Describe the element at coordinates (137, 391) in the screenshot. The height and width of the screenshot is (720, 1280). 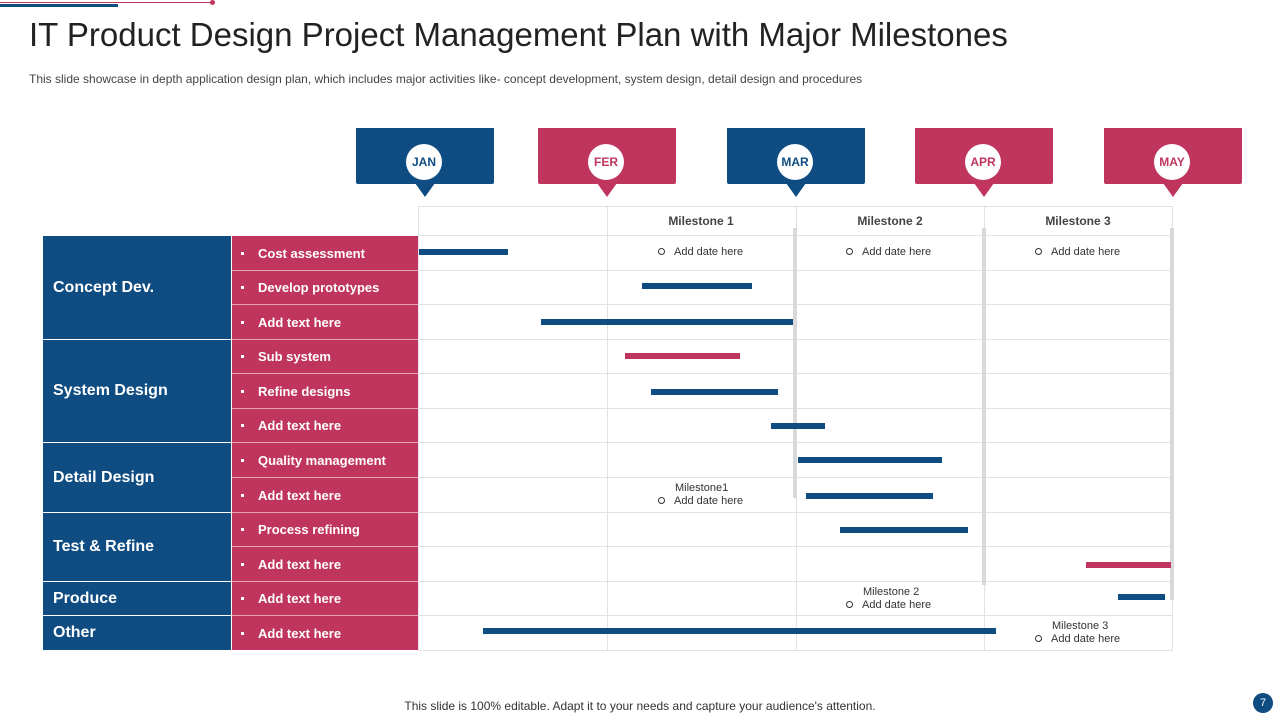
I see `group-system-design: System Design` at that location.